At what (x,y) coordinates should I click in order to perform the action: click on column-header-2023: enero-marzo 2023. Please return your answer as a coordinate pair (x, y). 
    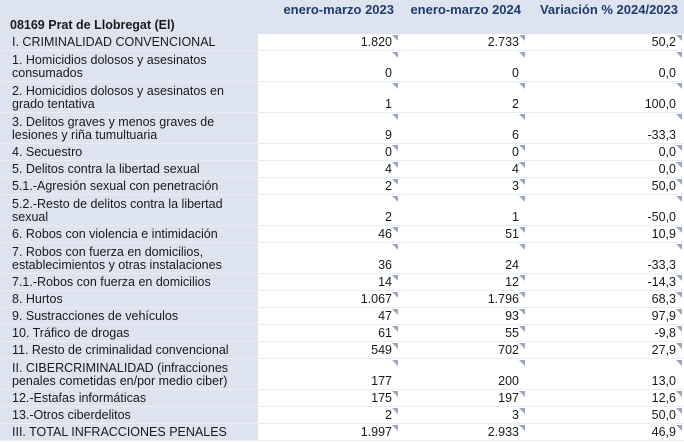
    Looking at the image, I should click on (329, 17).